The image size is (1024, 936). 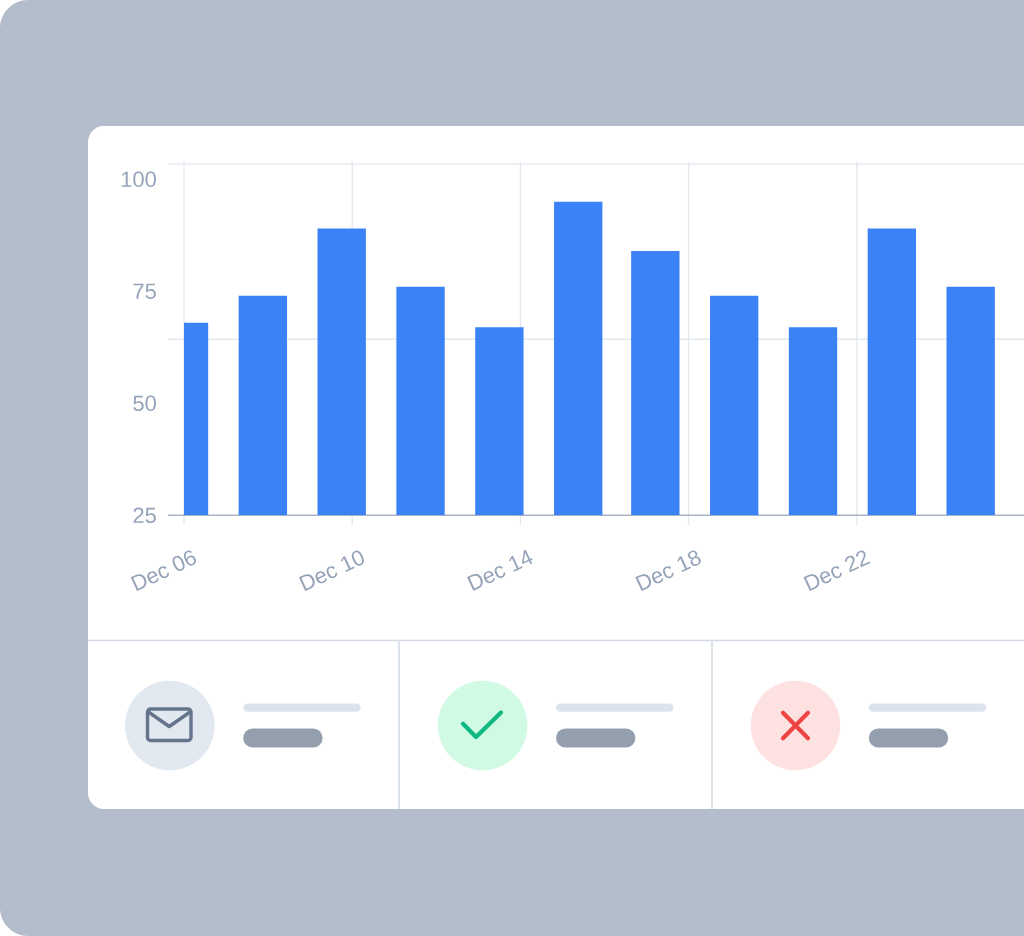 I want to click on y-tick-label: 25, so click(x=144, y=515).